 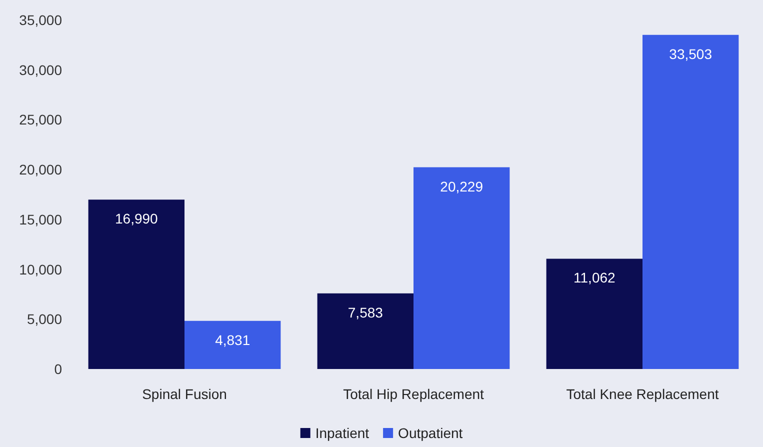 What do you see at coordinates (595, 278) in the screenshot?
I see `data-label: 11,062` at bounding box center [595, 278].